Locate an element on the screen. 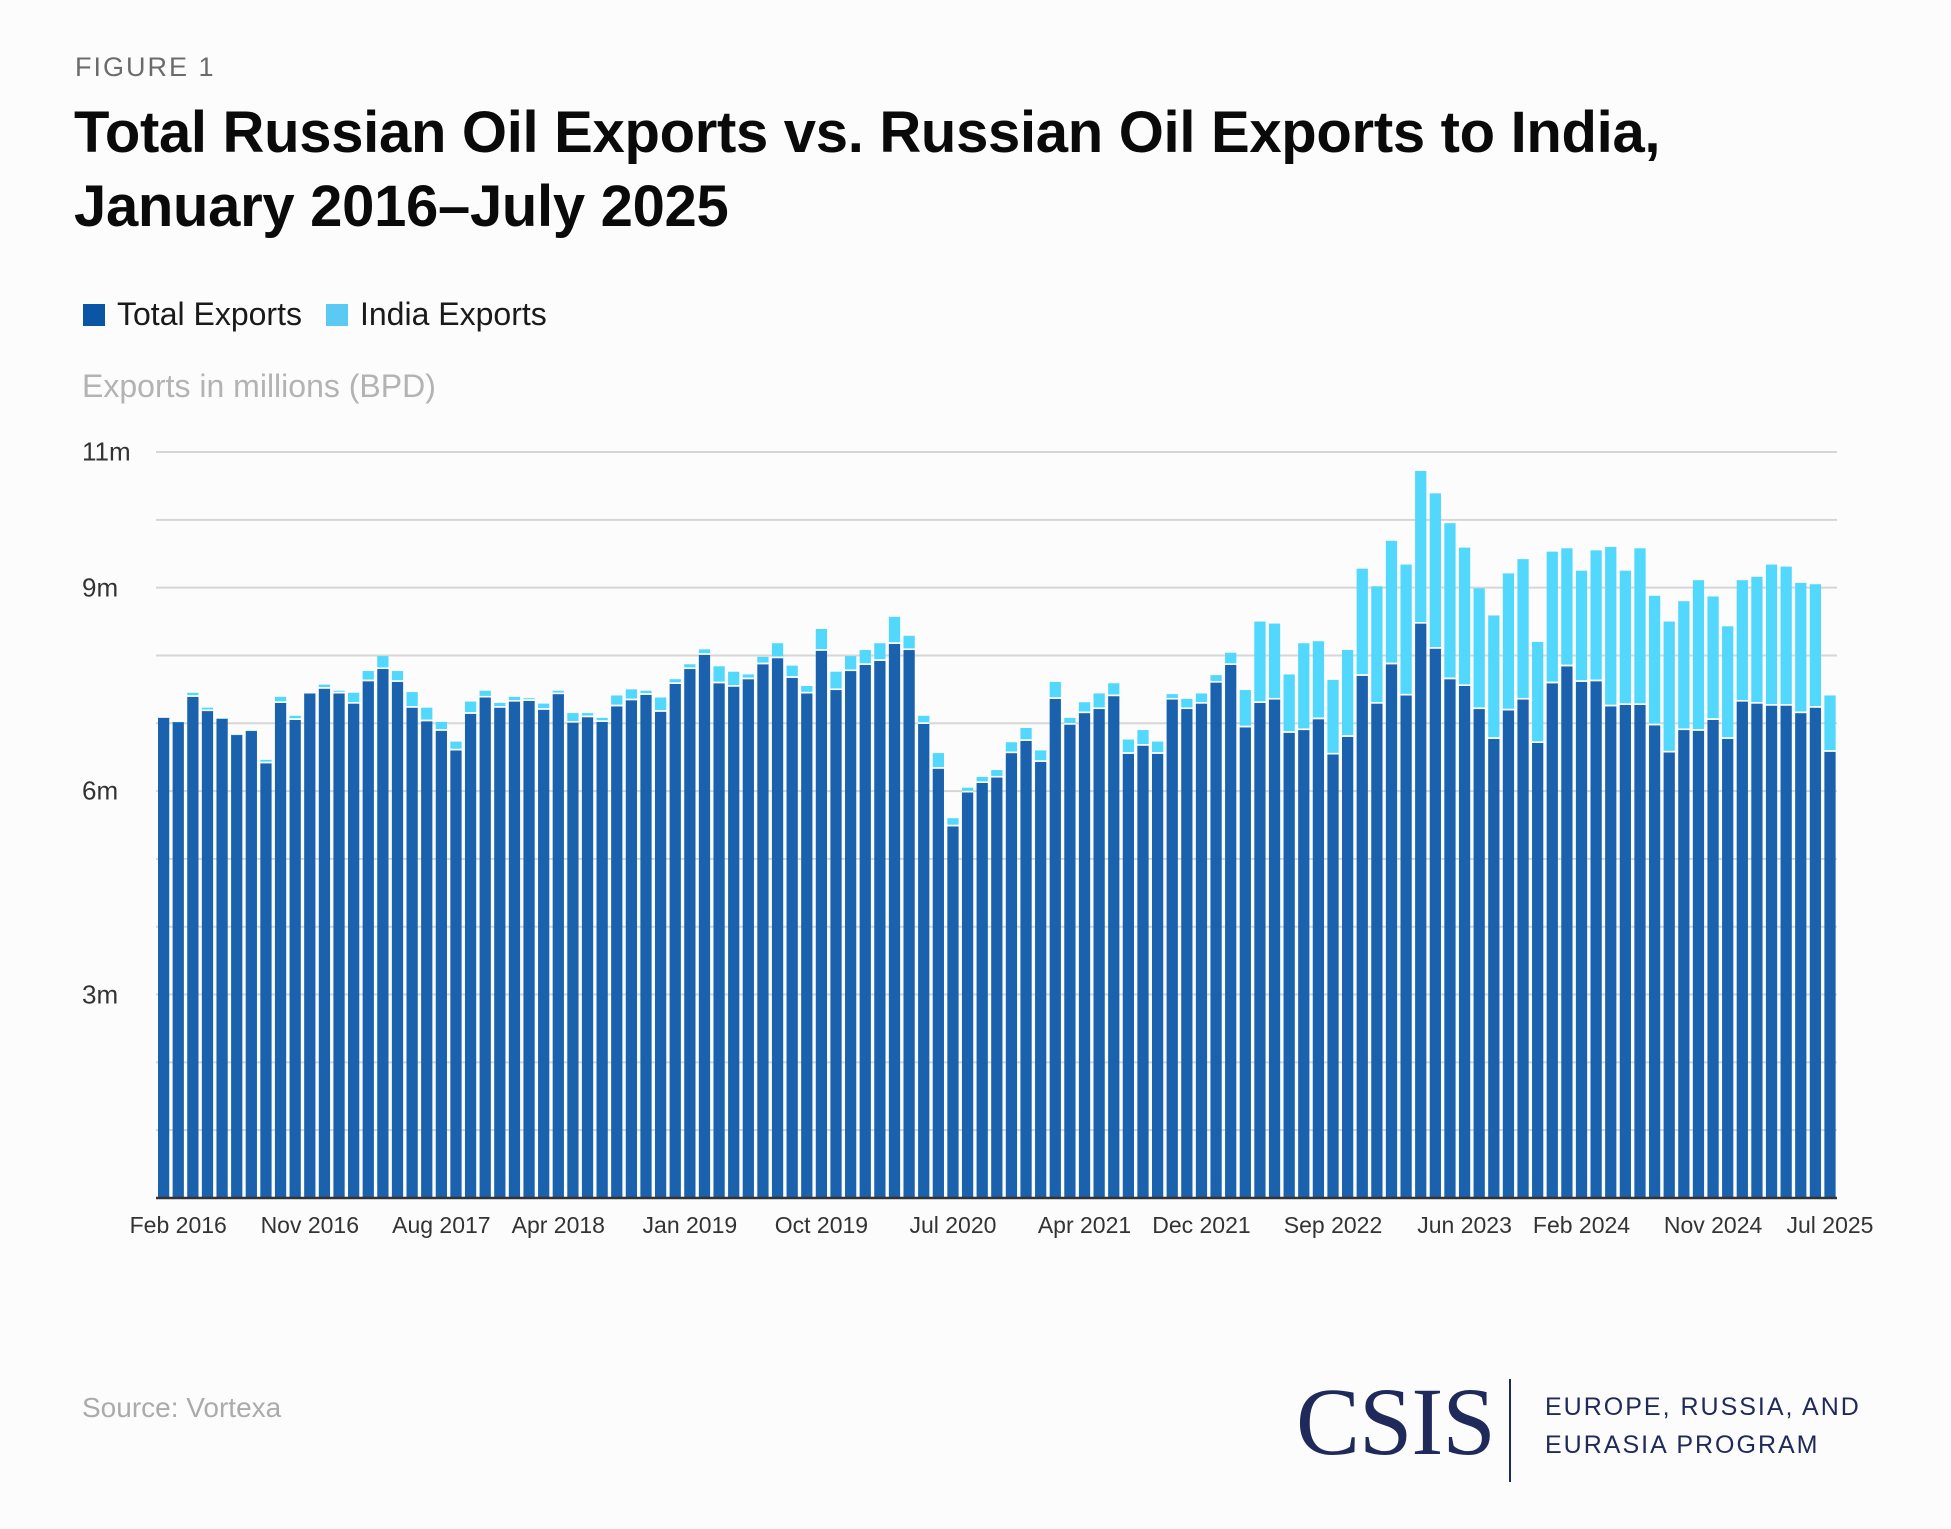 This screenshot has height=1529, width=1951. x-tick-label: Oct 2019 is located at coordinates (821, 1225).